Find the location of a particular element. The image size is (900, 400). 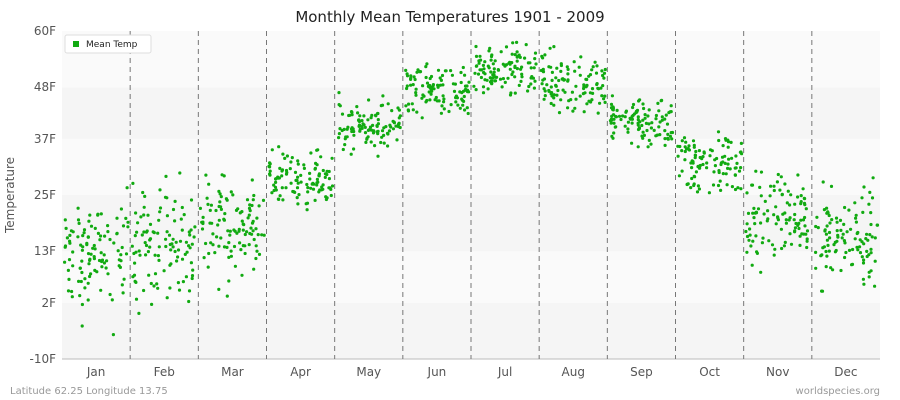

y-tick-label: 25F is located at coordinates (45, 195).